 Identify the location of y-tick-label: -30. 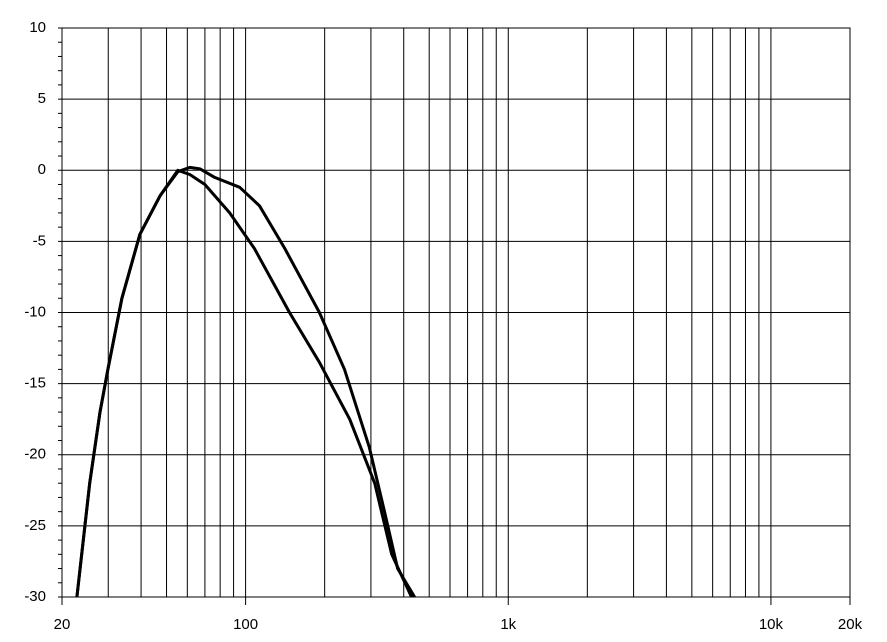
(35, 596).